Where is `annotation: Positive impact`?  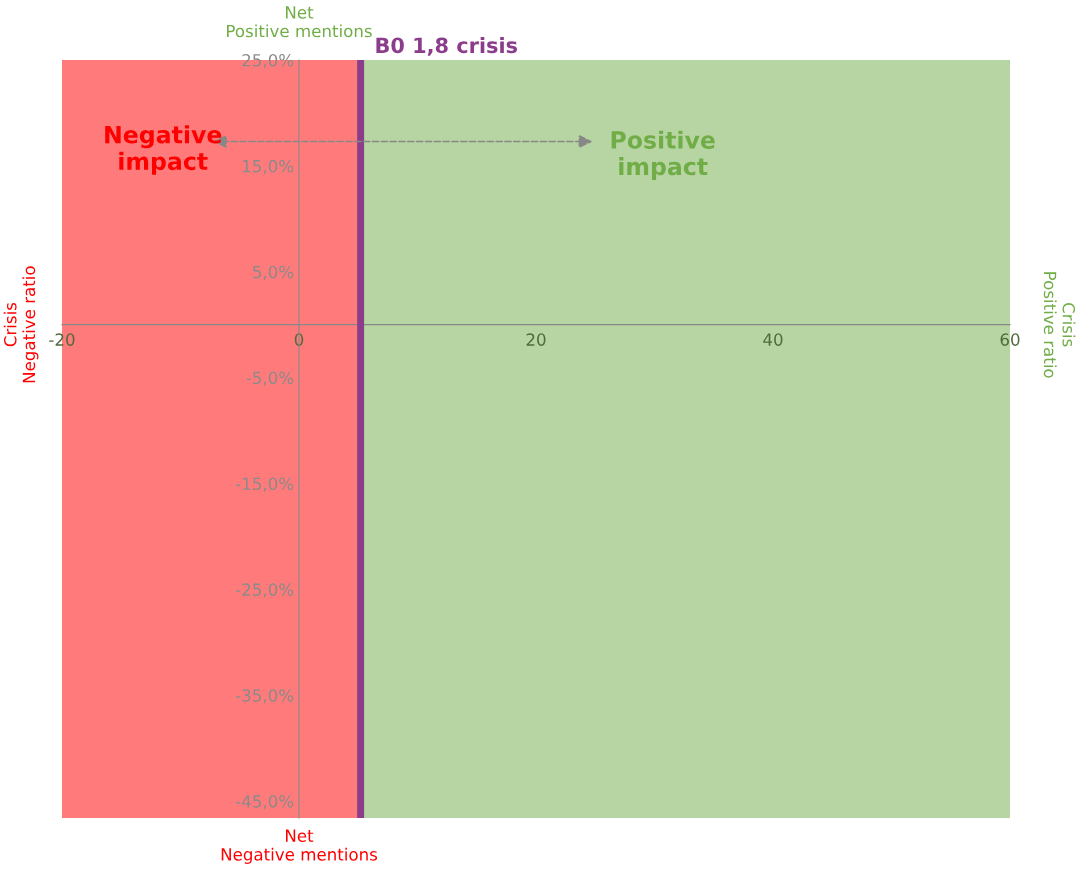
annotation: Positive impact is located at coordinates (663, 155).